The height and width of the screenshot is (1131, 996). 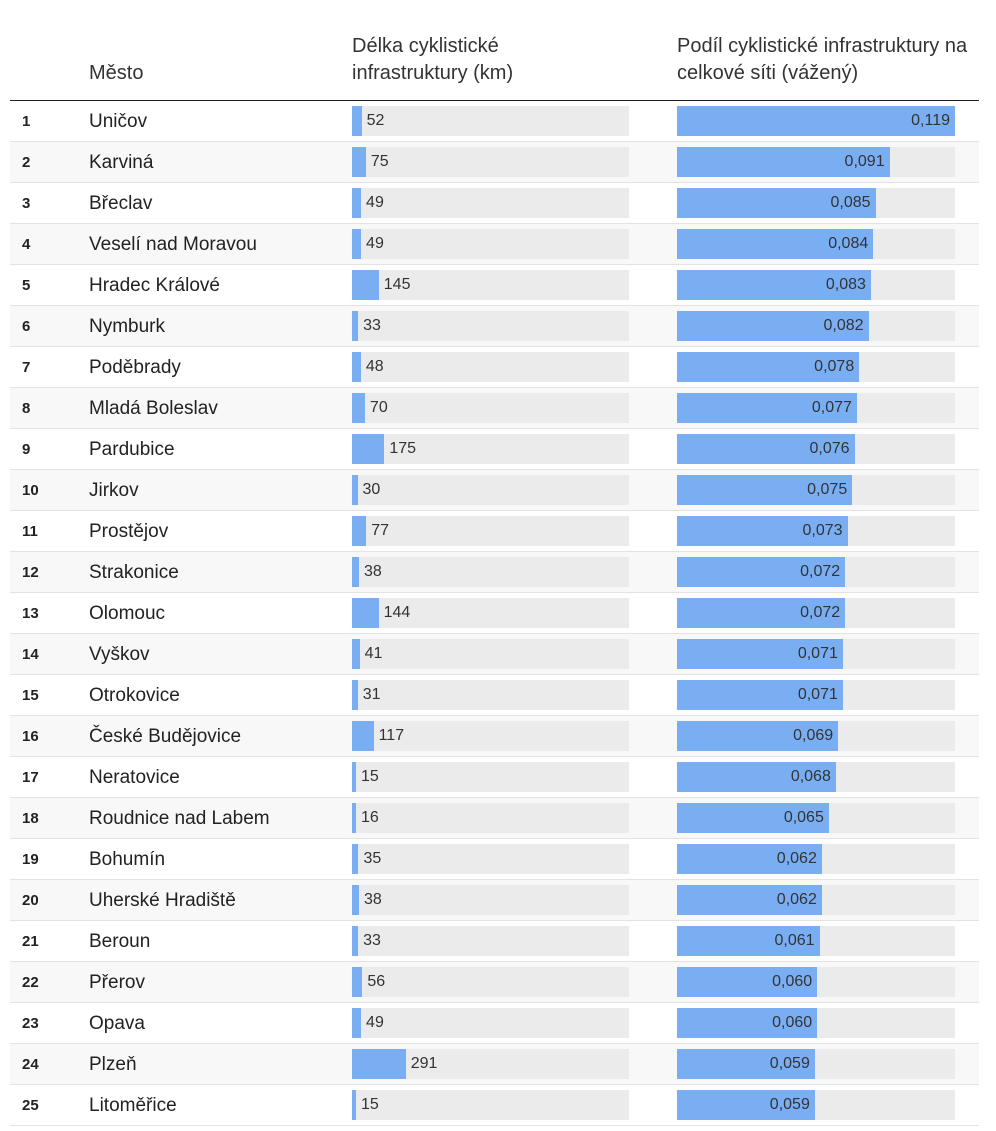 I want to click on city-cell: Poděbrady, so click(x=135, y=367).